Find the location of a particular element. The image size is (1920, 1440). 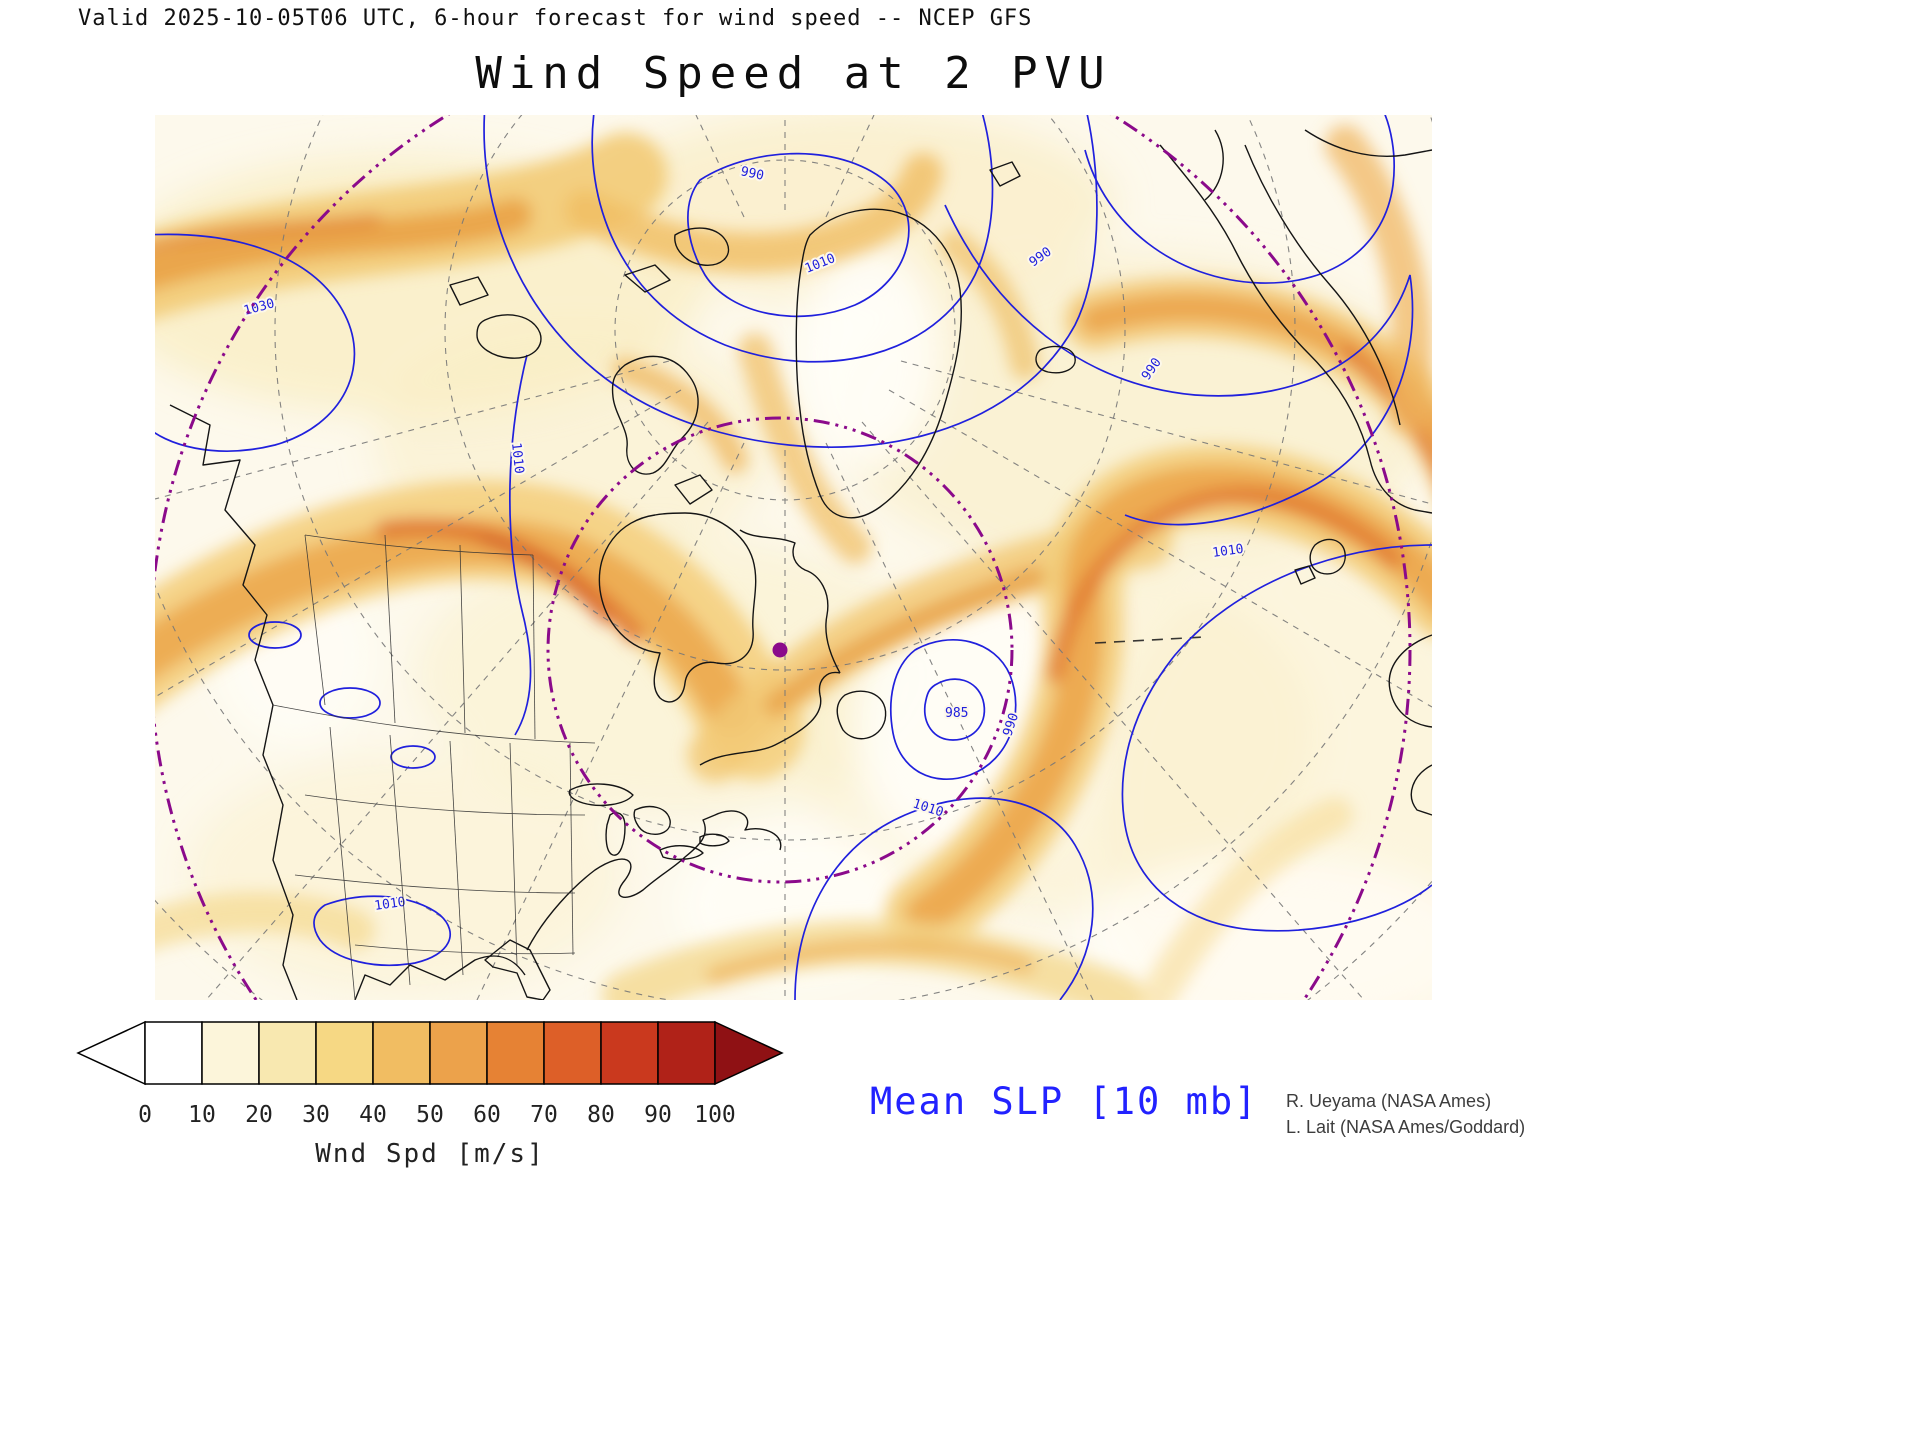

credit-line-2: L. Lait (NASA Ames/Goddard) is located at coordinates (1406, 1127).